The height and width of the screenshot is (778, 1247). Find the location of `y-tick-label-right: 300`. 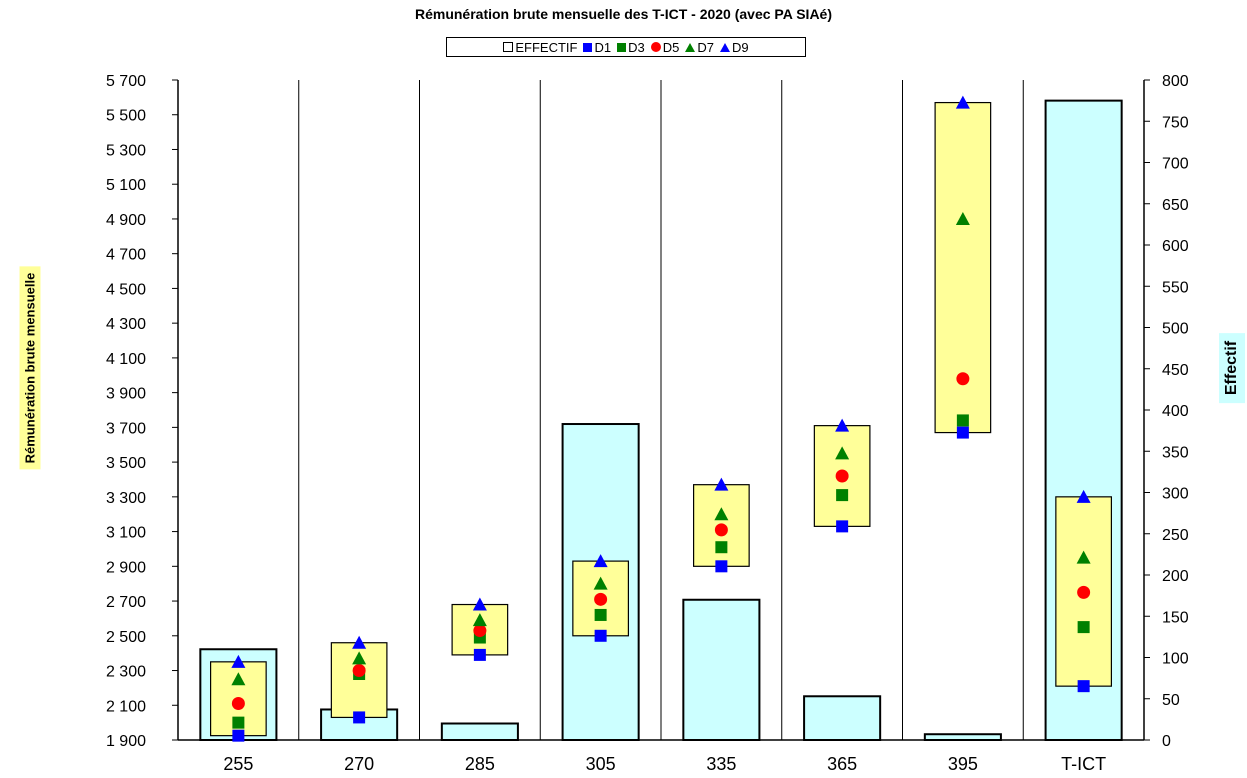

y-tick-label-right: 300 is located at coordinates (1175, 494).